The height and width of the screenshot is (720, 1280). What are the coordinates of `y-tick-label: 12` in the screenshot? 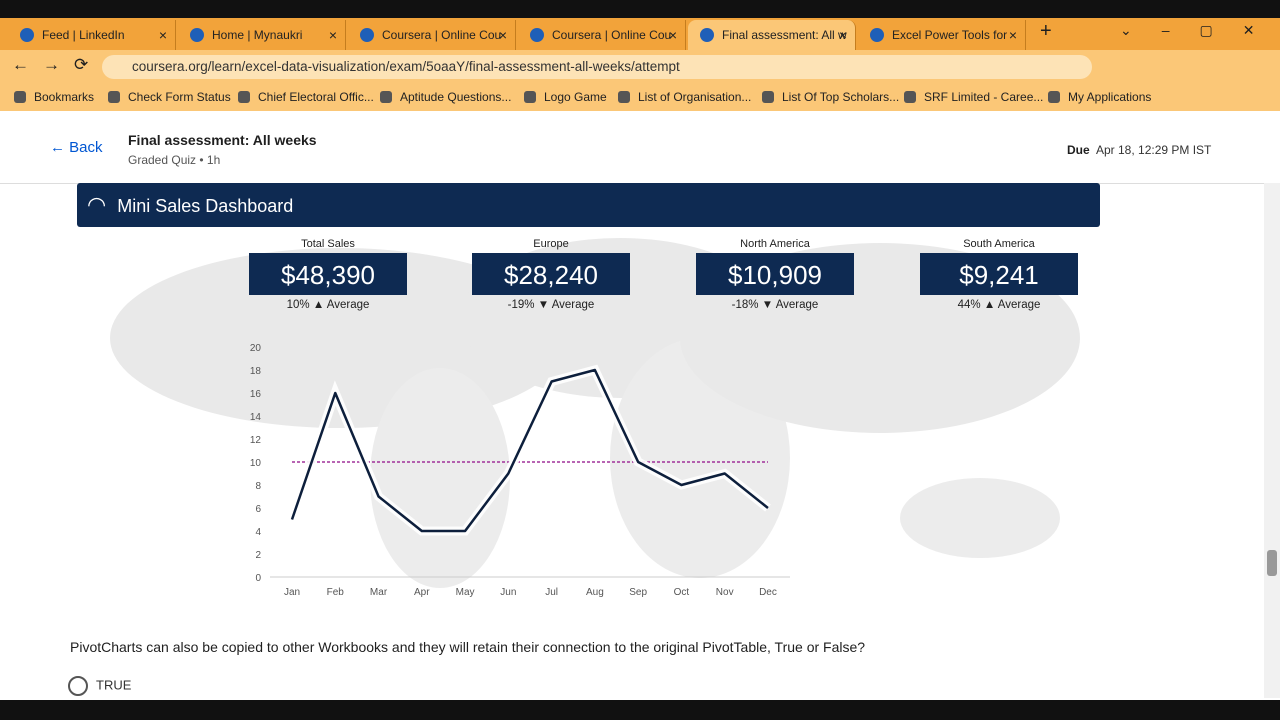 It's located at (256, 440).